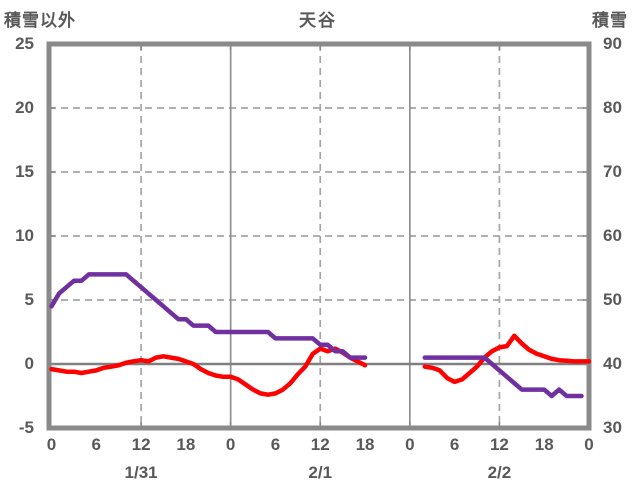 This screenshot has width=636, height=501. What do you see at coordinates (24, 107) in the screenshot?
I see `left-tick-label: 20` at bounding box center [24, 107].